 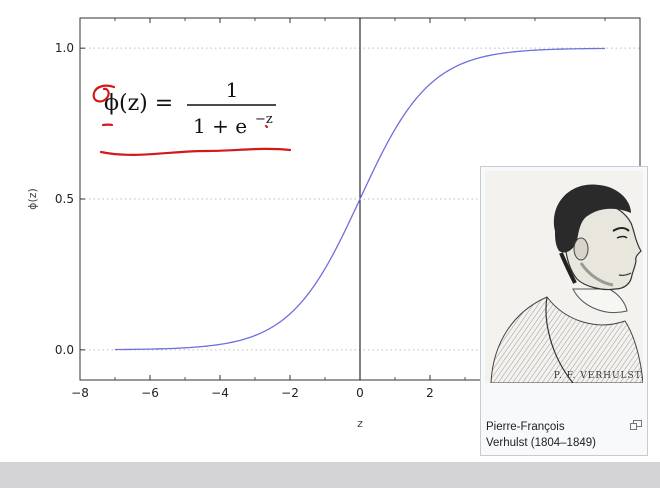 I want to click on formula-denominator: 1 + e, so click(x=220, y=126).